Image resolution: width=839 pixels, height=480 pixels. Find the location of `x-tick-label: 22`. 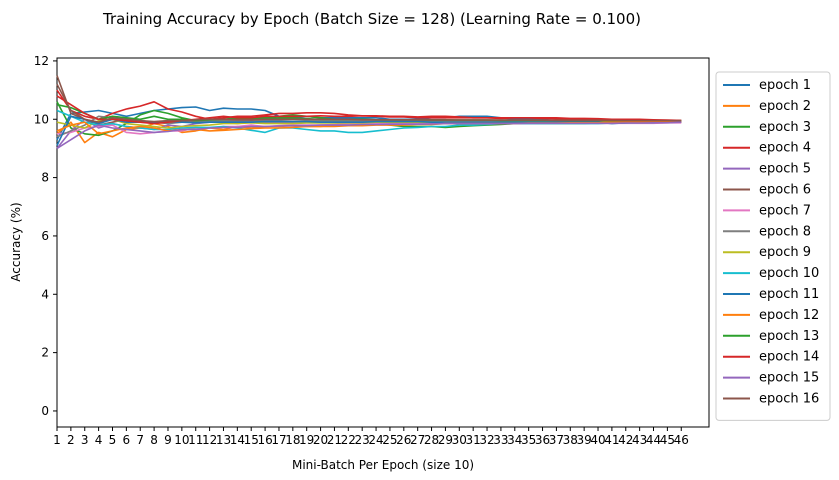

x-tick-label: 22 is located at coordinates (348, 440).